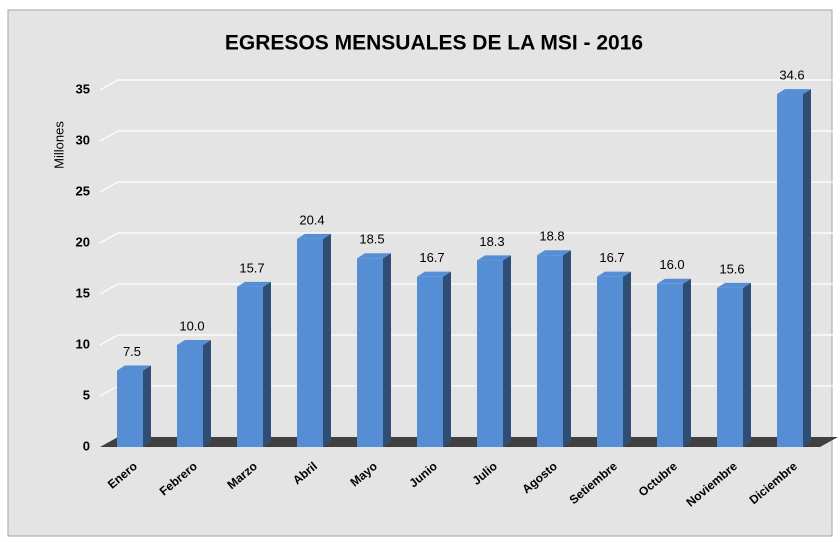 The height and width of the screenshot is (542, 840). What do you see at coordinates (83, 343) in the screenshot?
I see `y-tick-label: 10` at bounding box center [83, 343].